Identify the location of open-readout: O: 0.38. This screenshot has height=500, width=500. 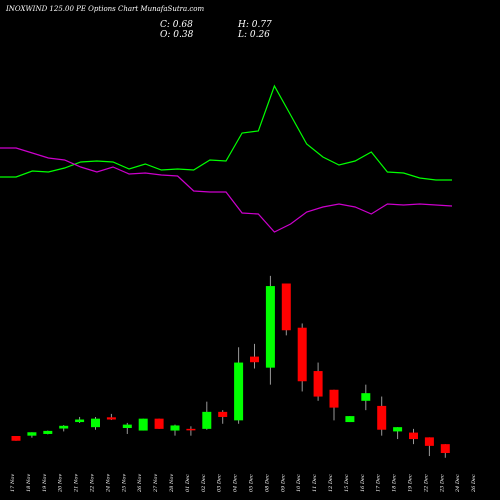
(177, 35).